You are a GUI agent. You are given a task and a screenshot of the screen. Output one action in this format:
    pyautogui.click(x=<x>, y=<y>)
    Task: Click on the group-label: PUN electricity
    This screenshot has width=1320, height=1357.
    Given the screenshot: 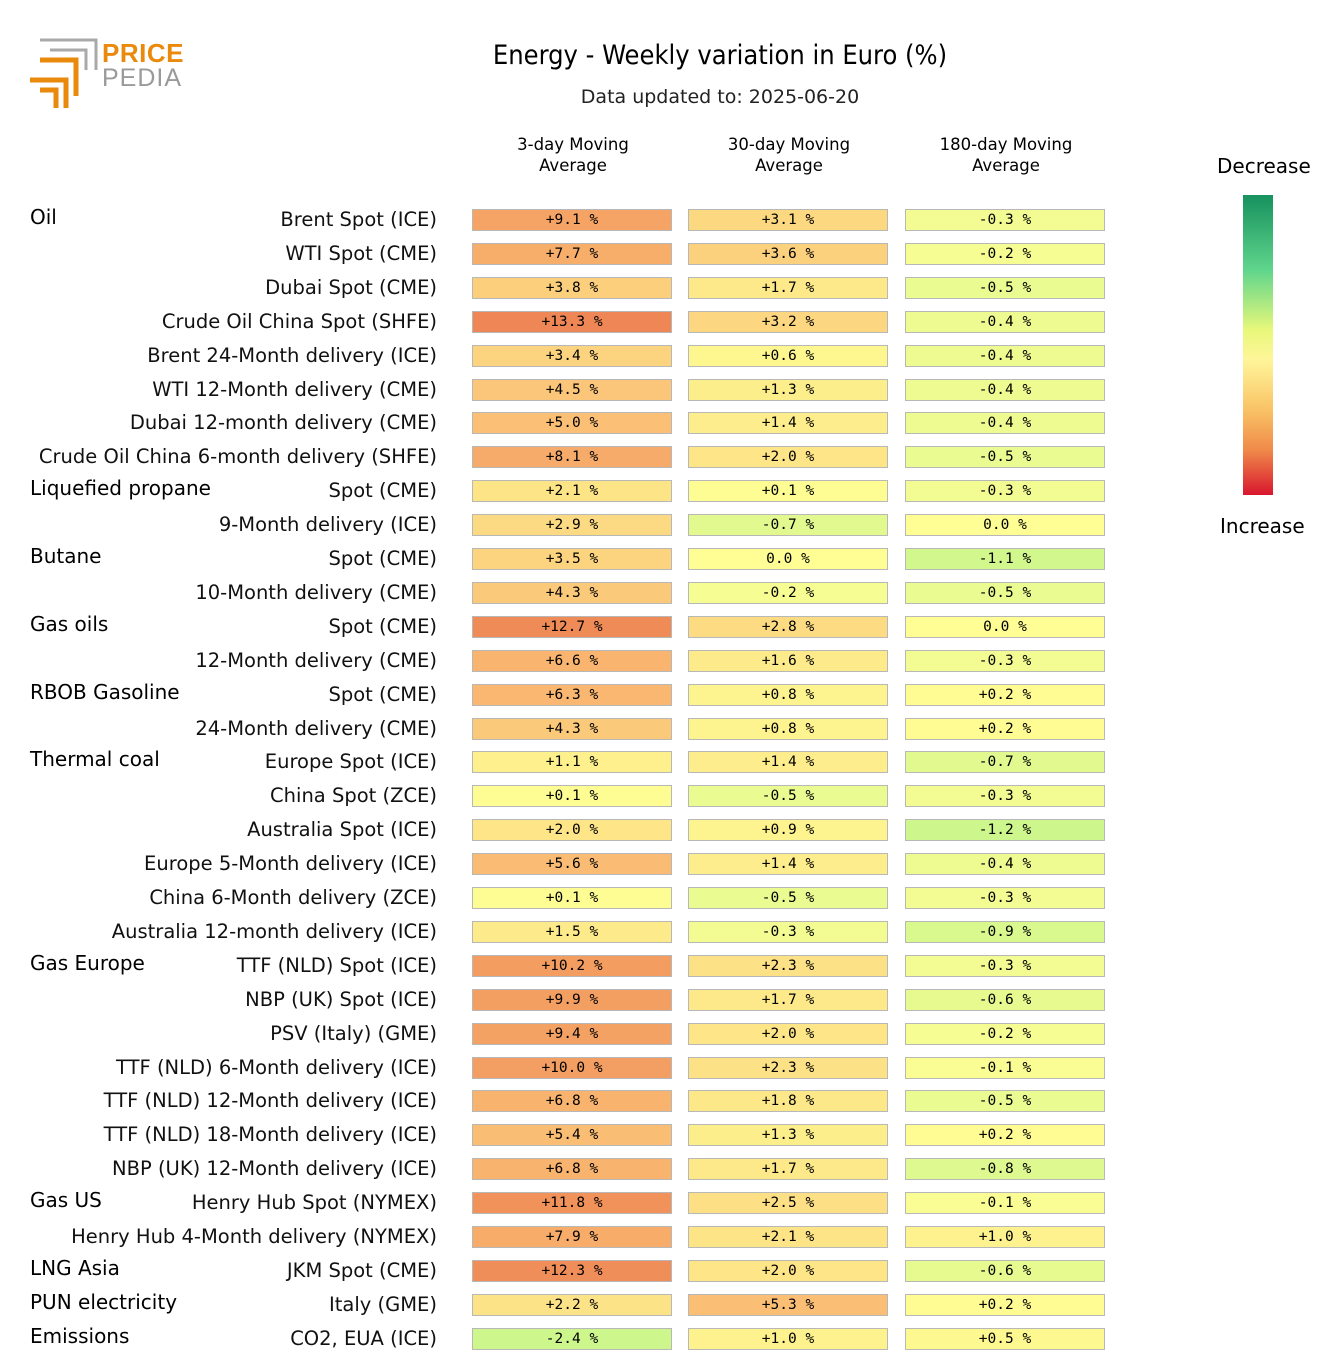 What is the action you would take?
    pyautogui.click(x=104, y=1301)
    